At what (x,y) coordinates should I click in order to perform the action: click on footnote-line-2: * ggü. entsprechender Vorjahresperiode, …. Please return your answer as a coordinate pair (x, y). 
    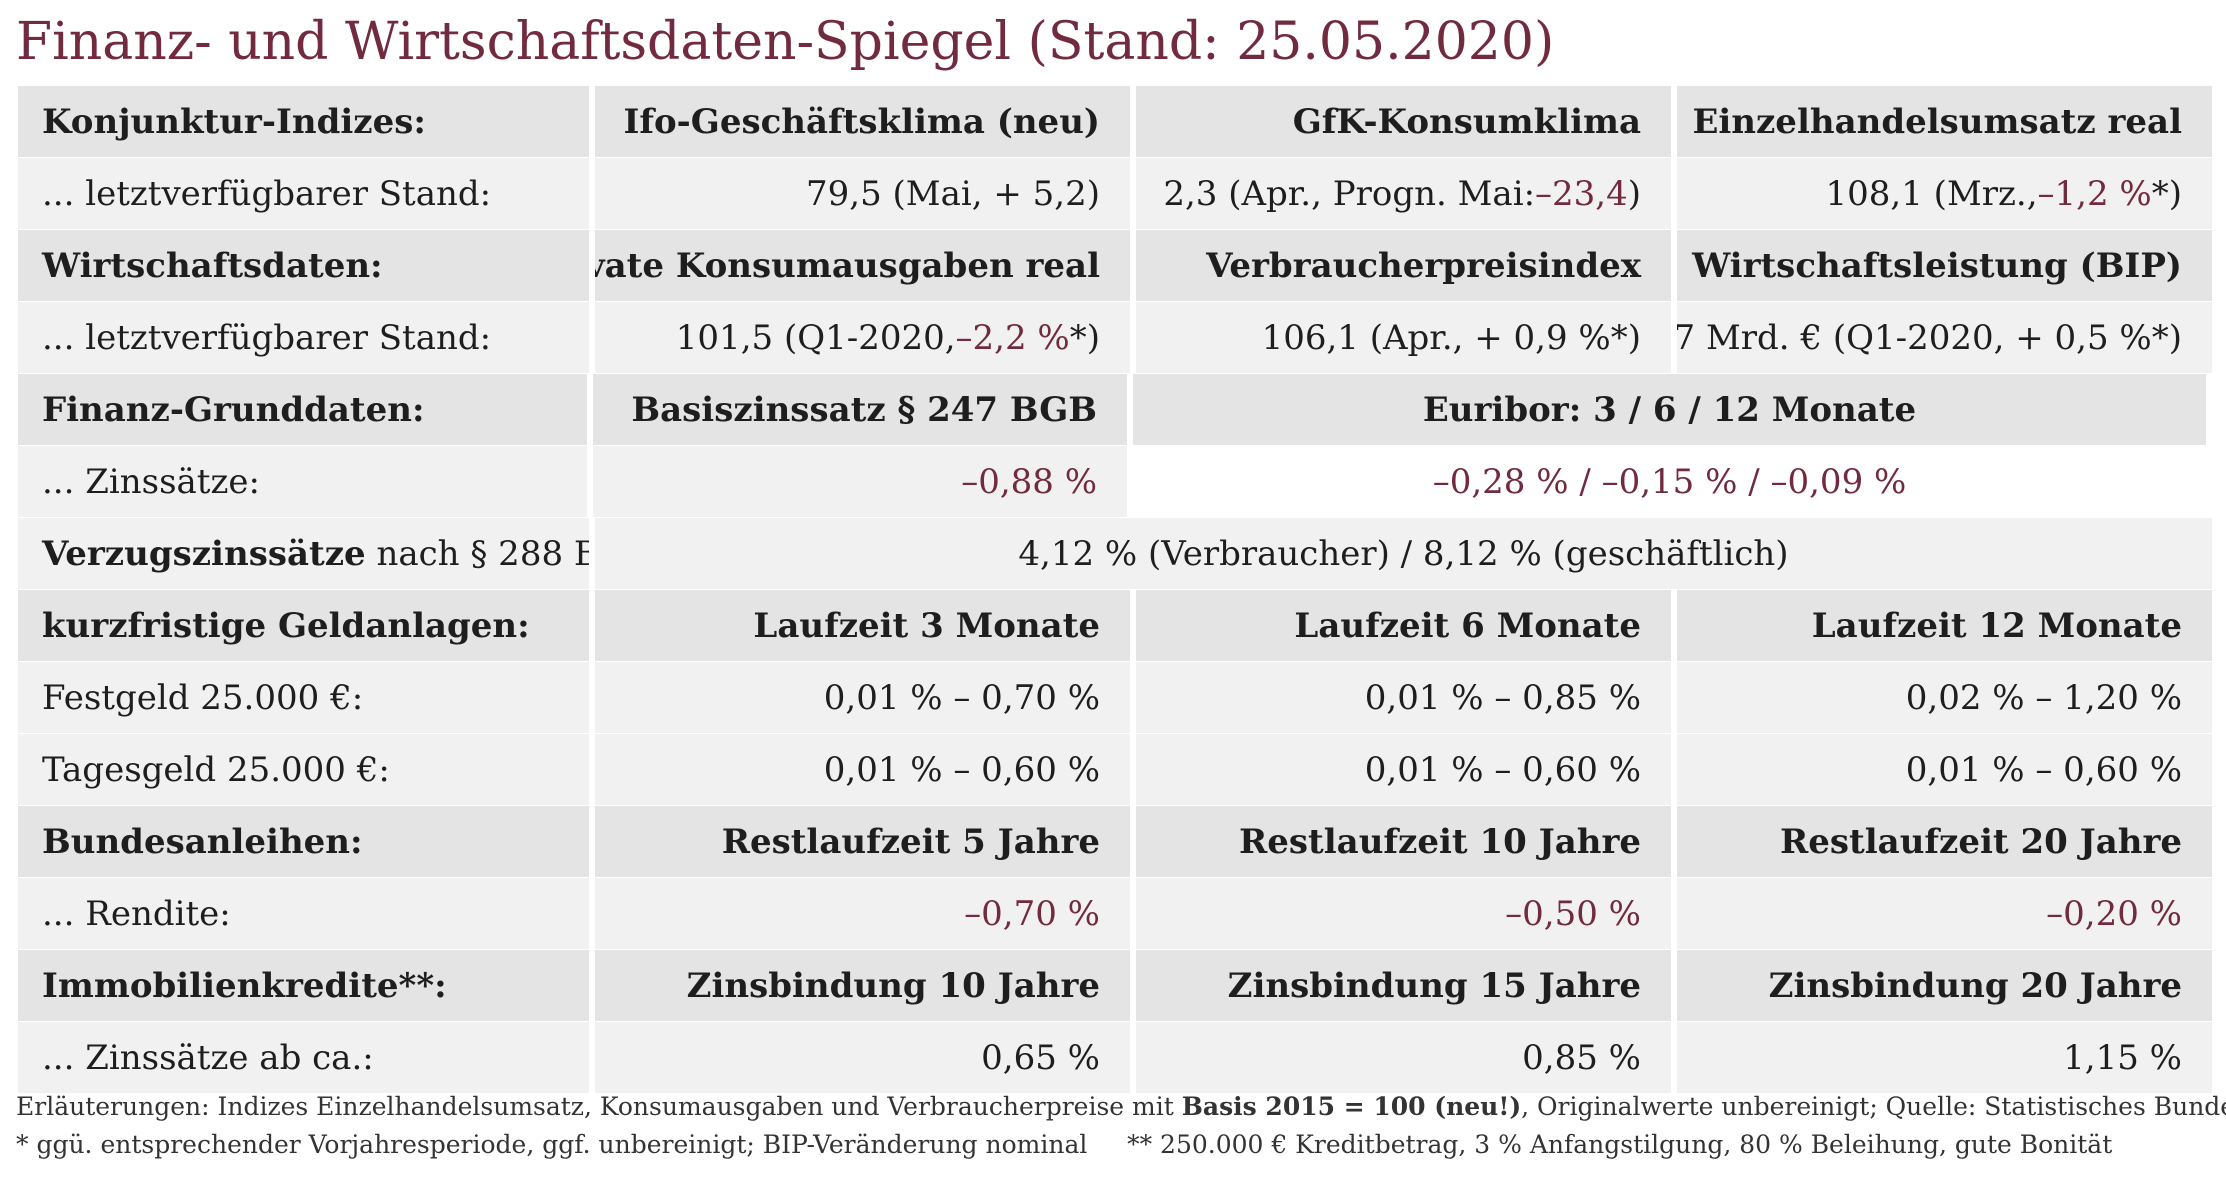
    Looking at the image, I should click on (1064, 1144).